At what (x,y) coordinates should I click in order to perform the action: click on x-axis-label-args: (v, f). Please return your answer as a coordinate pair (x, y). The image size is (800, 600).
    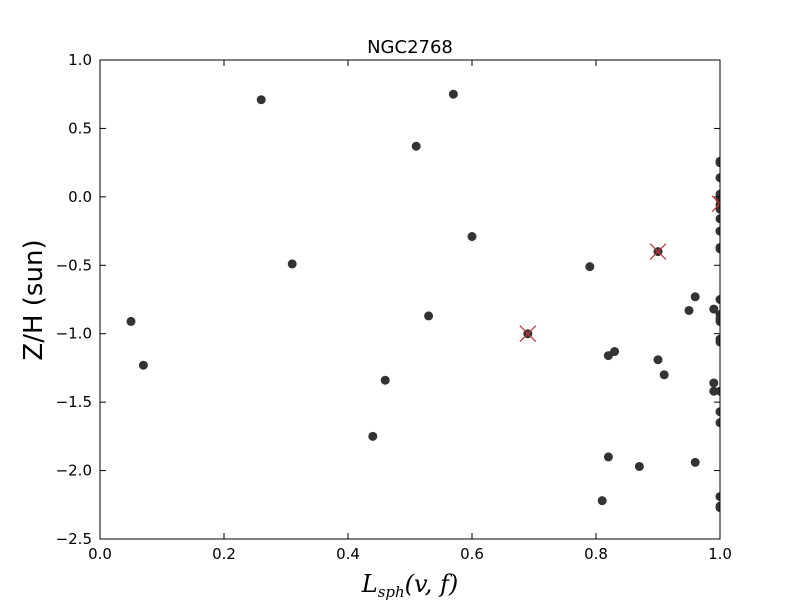
    Looking at the image, I should click on (432, 584).